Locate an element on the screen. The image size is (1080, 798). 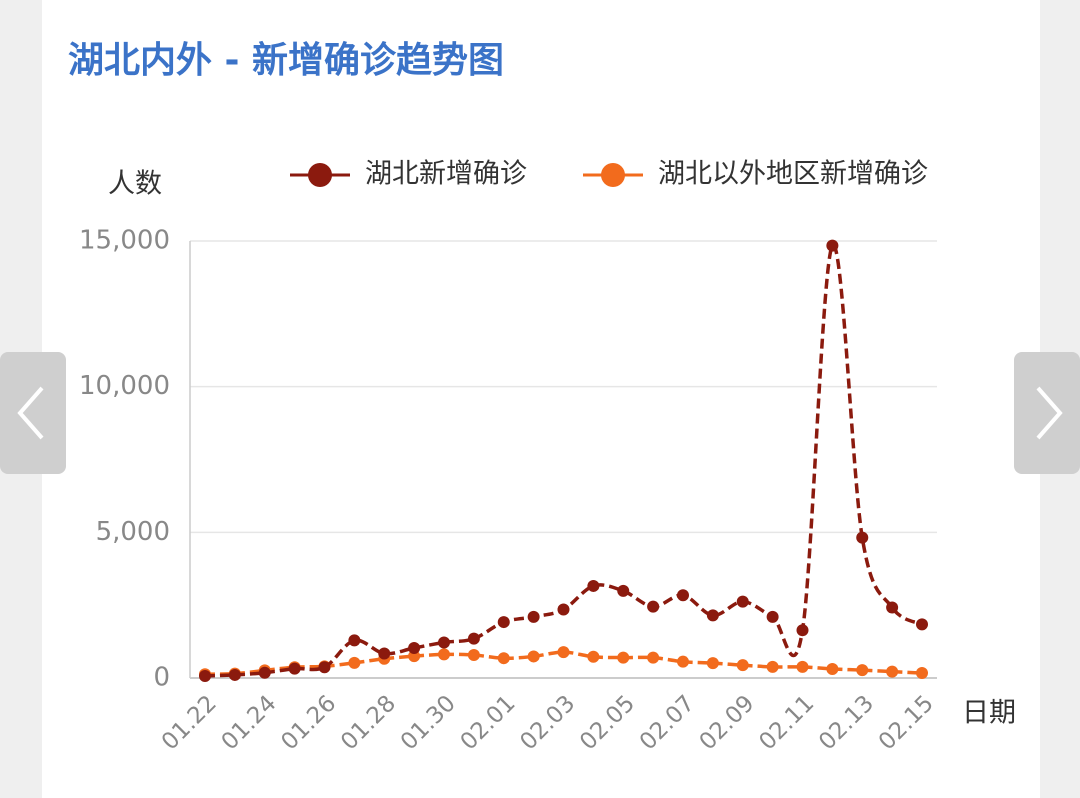
prev-button is located at coordinates (33, 413).